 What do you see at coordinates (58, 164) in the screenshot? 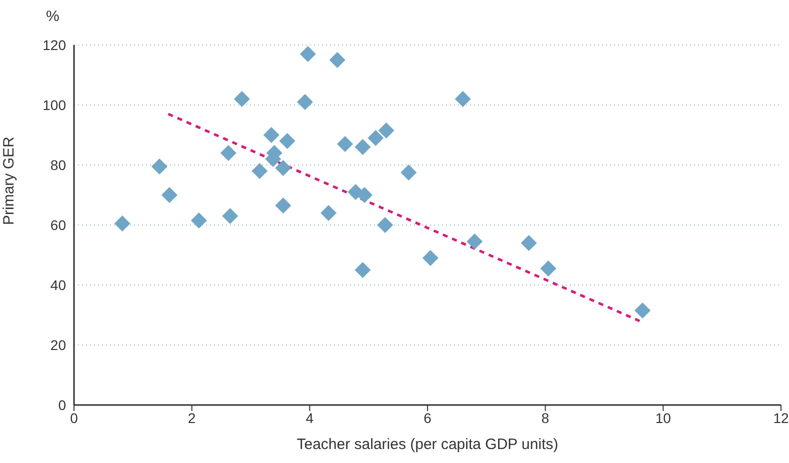
I see `y-tick-label: 80` at bounding box center [58, 164].